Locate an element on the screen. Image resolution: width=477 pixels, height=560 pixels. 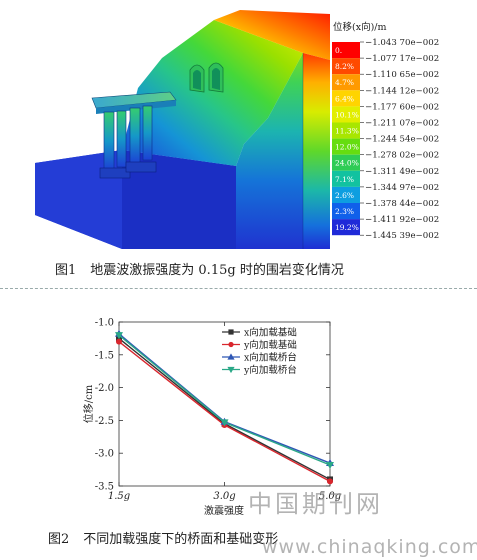
cut-face is located at coordinates (269, 151).